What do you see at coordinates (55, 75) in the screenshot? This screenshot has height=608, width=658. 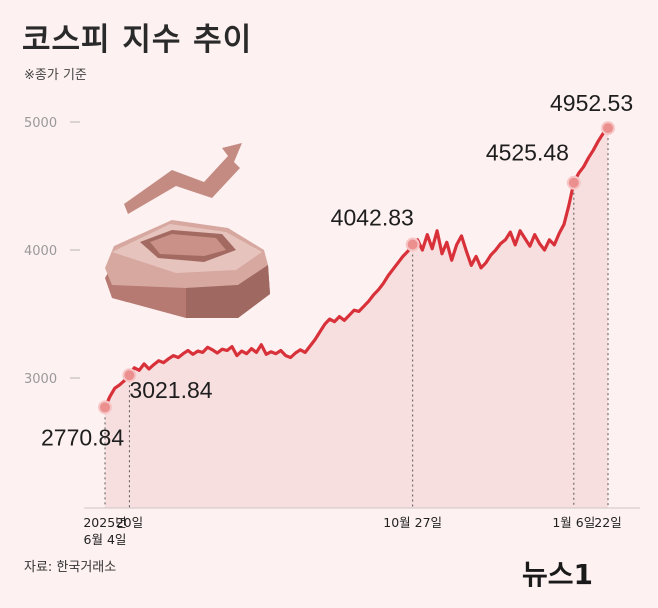 I see `chart-subtitle: ※종가 기준` at bounding box center [55, 75].